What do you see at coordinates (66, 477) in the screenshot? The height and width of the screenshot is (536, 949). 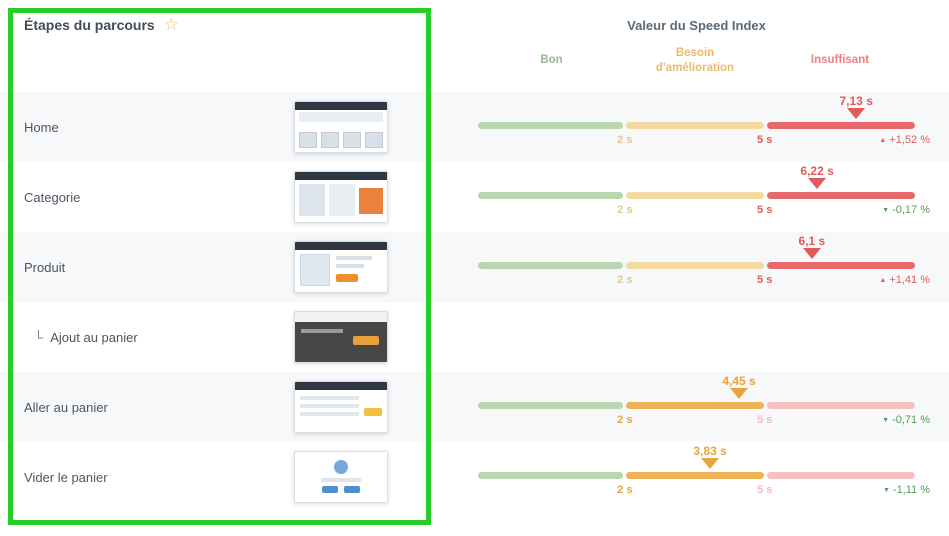 I see `step-name: Vider le panier` at bounding box center [66, 477].